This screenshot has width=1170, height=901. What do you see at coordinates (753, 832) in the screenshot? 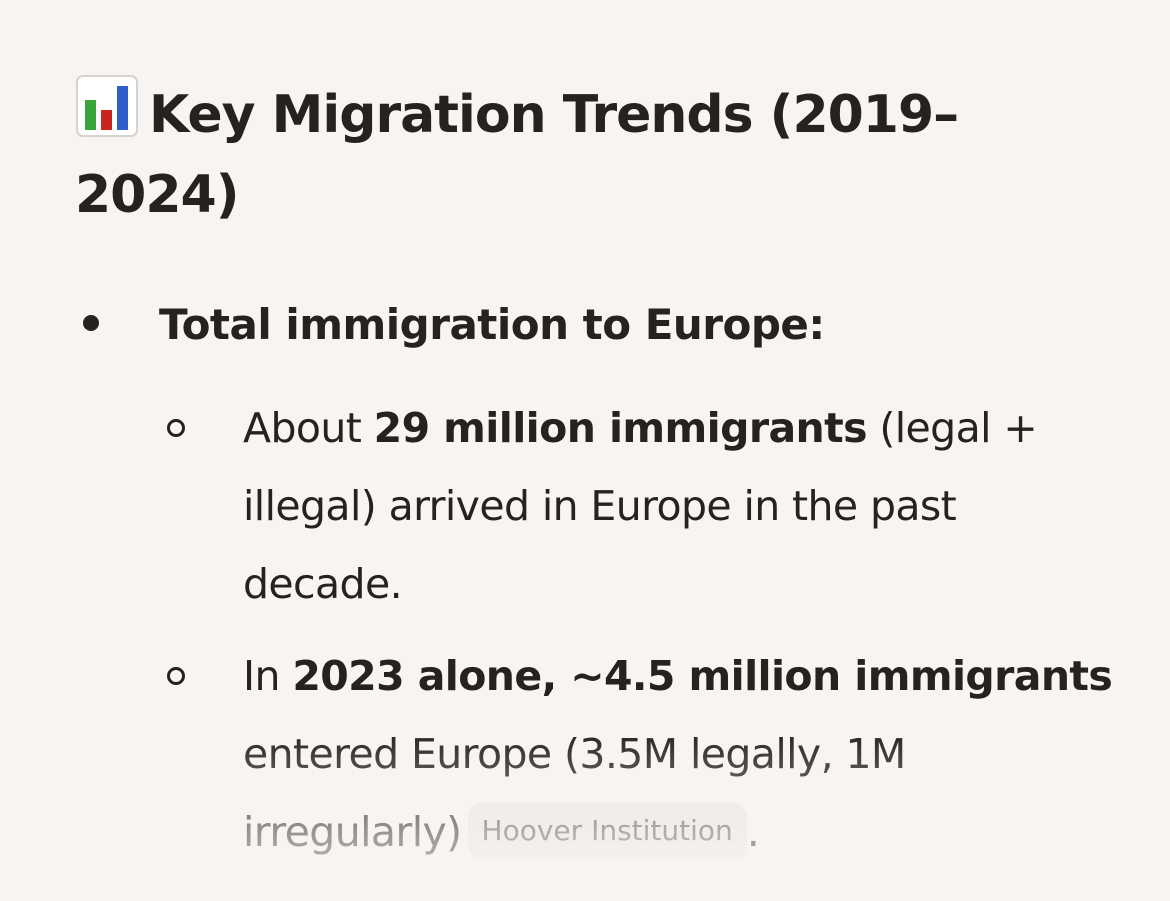
I see `text-run: .` at bounding box center [753, 832].